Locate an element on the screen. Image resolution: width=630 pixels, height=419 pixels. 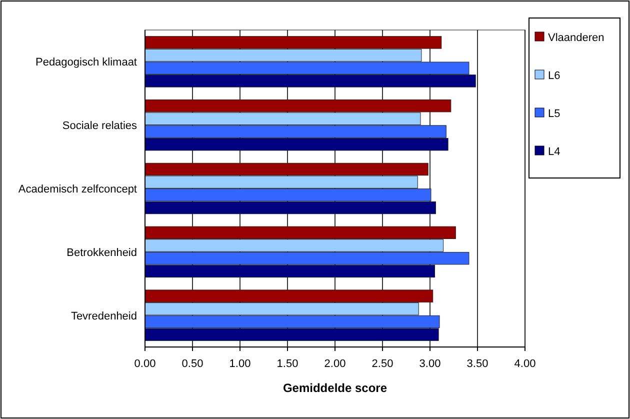
x-tick-label: 0.00 is located at coordinates (145, 364).